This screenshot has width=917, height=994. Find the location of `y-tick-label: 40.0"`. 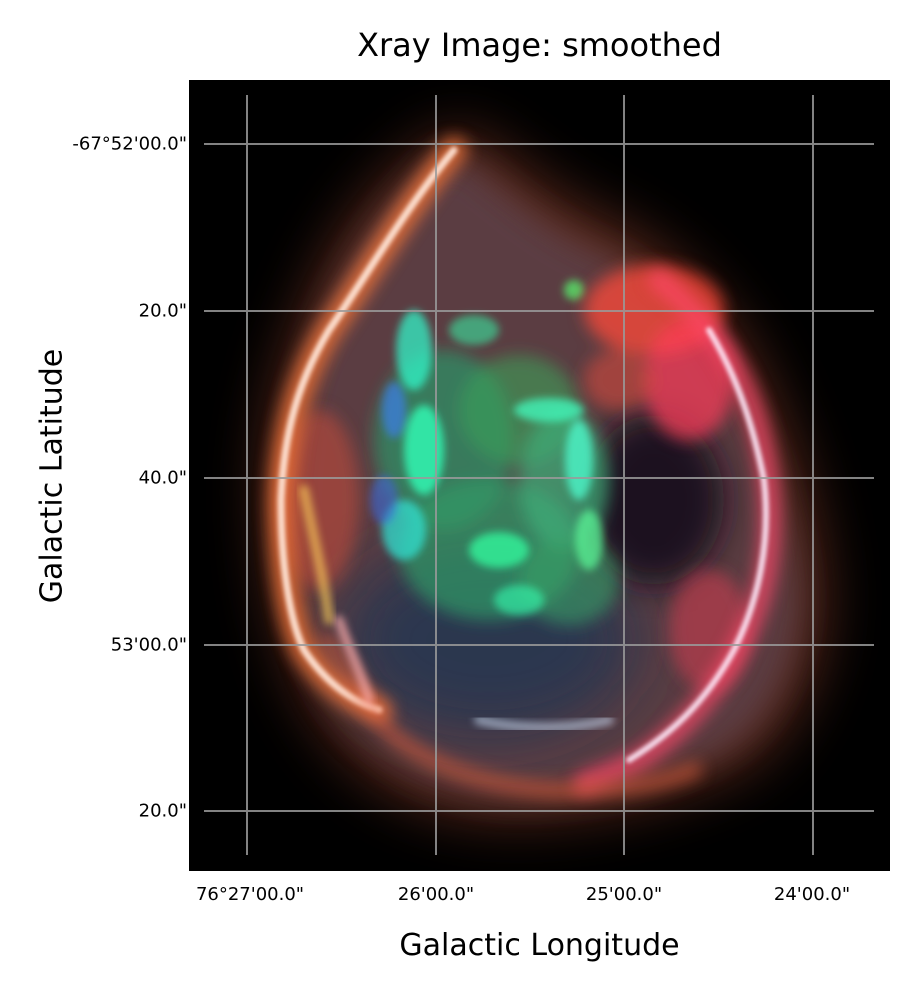

y-tick-label: 40.0" is located at coordinates (162, 478).